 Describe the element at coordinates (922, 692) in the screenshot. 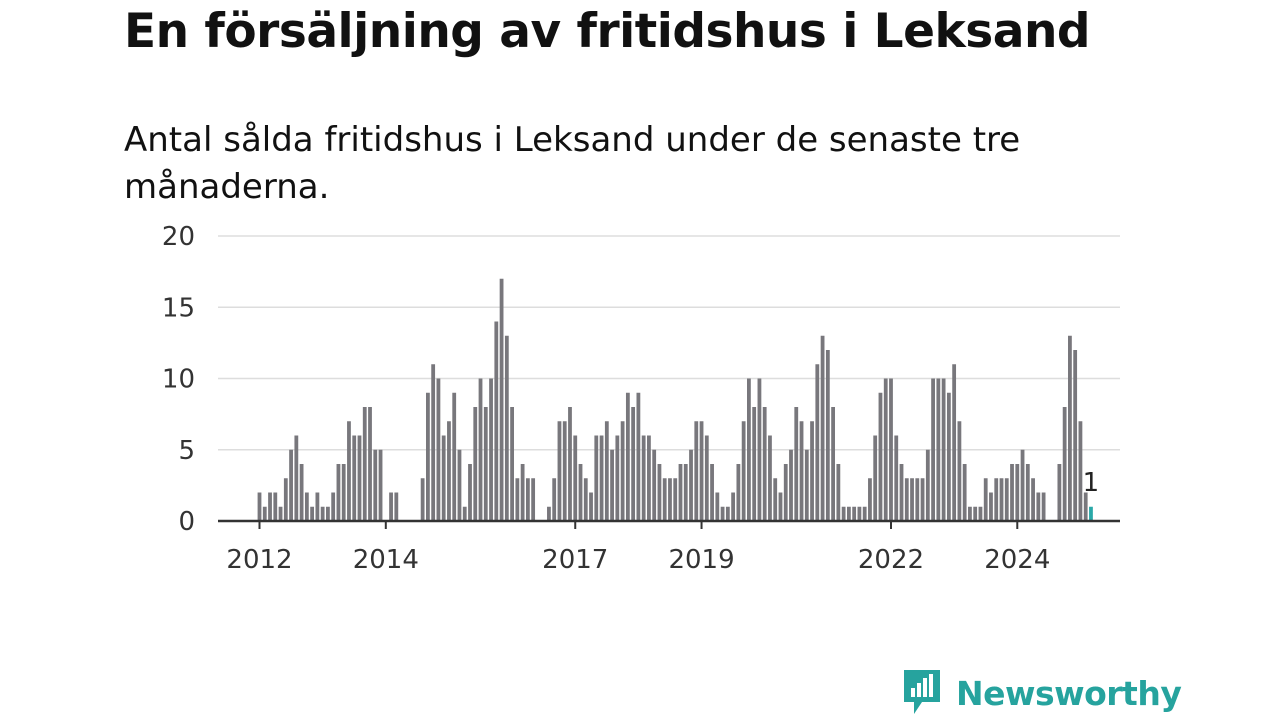

I see `newsworthy-logo-icon` at that location.